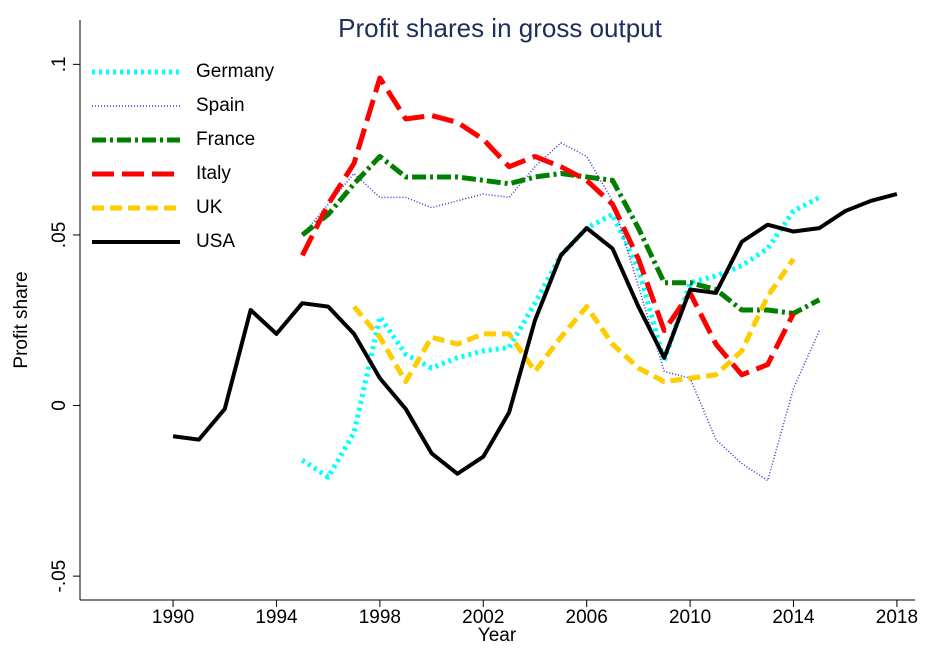 This screenshot has width=925, height=648. Describe the element at coordinates (215, 241) in the screenshot. I see `legend-label: USA` at that location.